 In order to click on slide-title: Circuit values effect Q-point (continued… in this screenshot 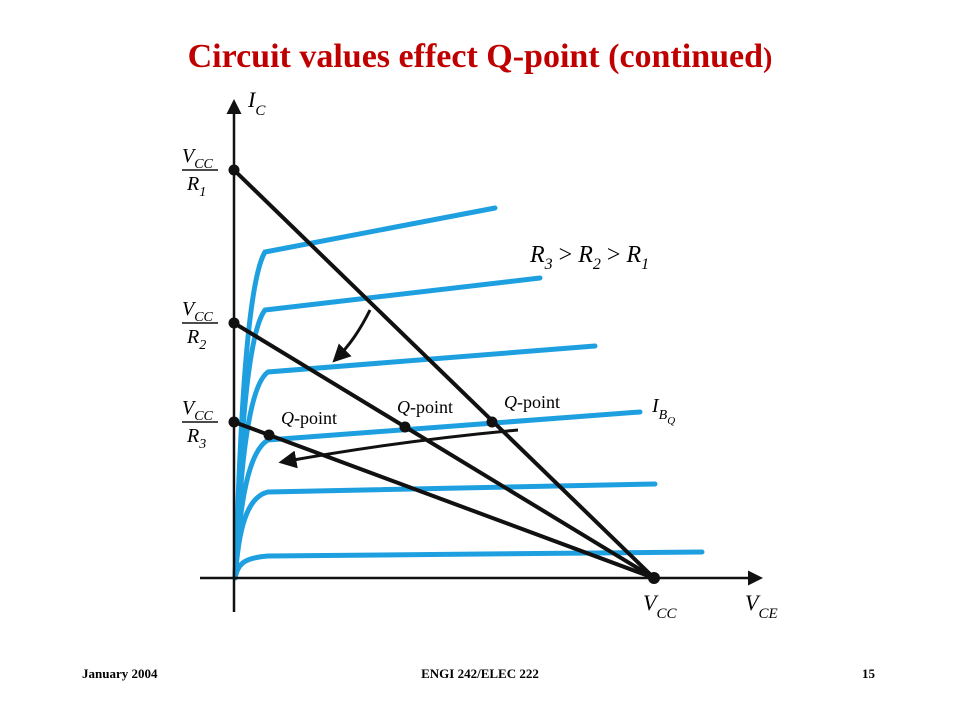, I will do `click(480, 57)`.